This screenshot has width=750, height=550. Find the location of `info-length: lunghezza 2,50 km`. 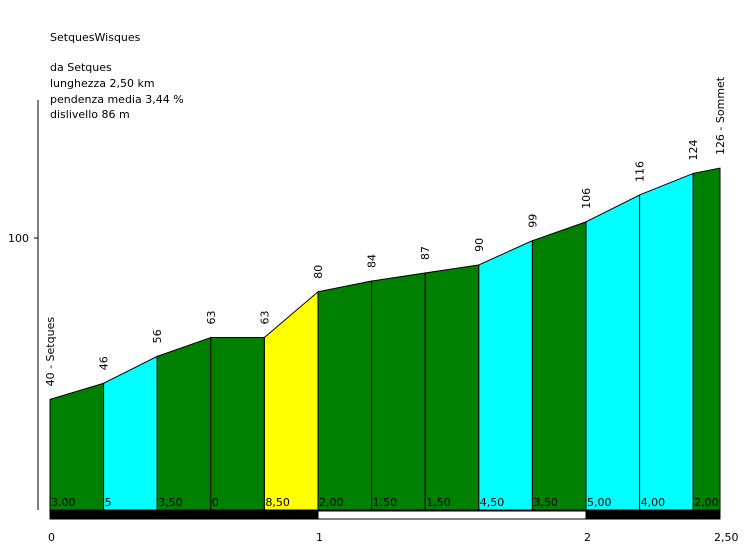

info-length: lunghezza 2,50 km is located at coordinates (102, 83).